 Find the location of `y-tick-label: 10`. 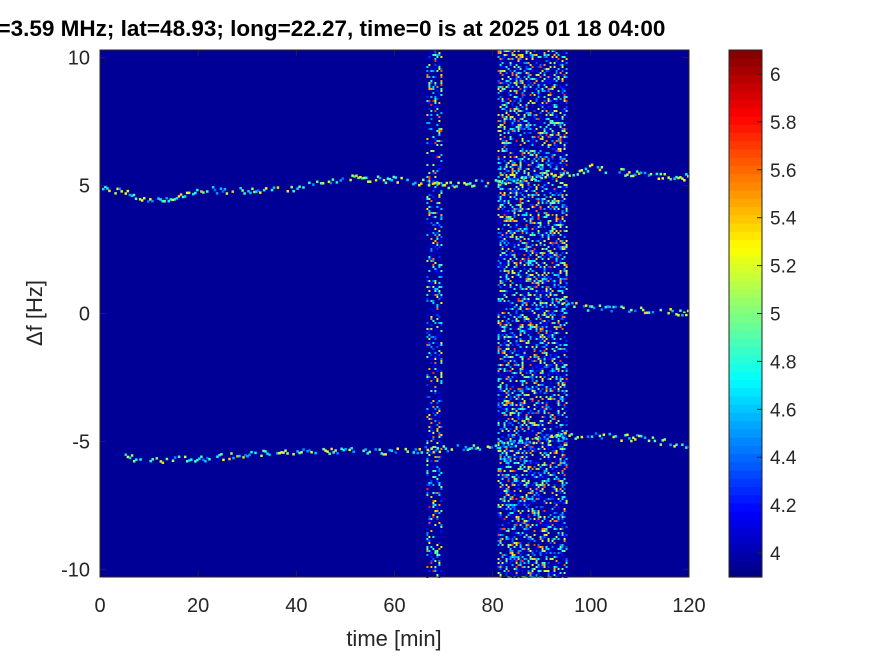

y-tick-label: 10 is located at coordinates (79, 59).